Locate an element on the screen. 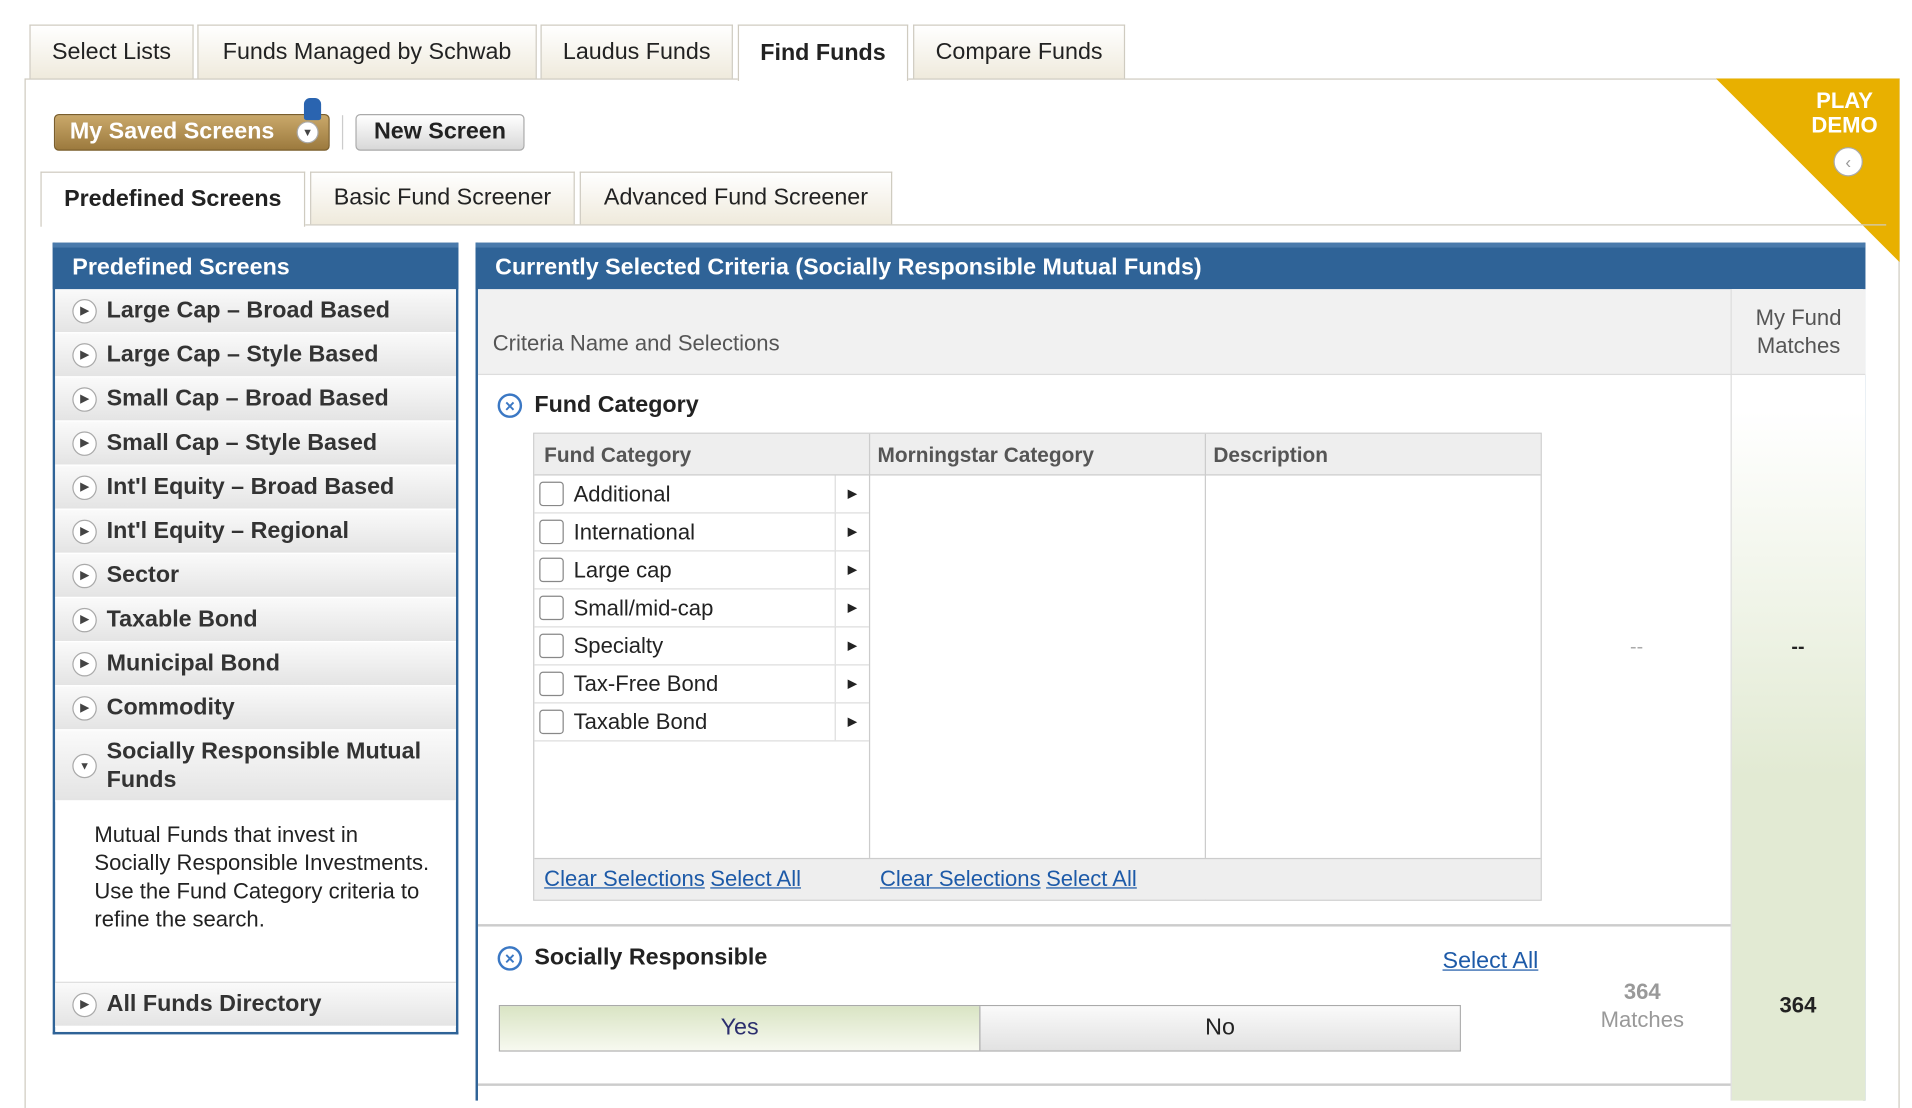 This screenshot has width=1912, height=1108. fund-category-option: Specialty ▶ is located at coordinates (701, 646).